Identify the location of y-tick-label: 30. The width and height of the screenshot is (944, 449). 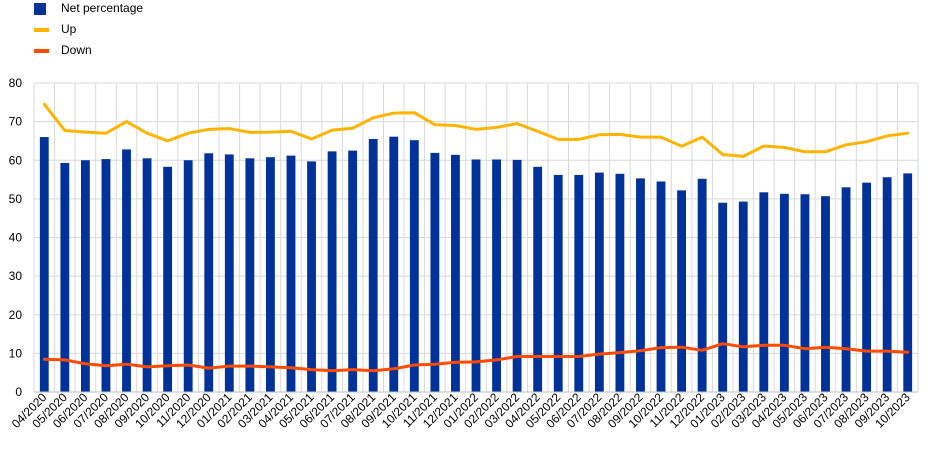
(16, 276).